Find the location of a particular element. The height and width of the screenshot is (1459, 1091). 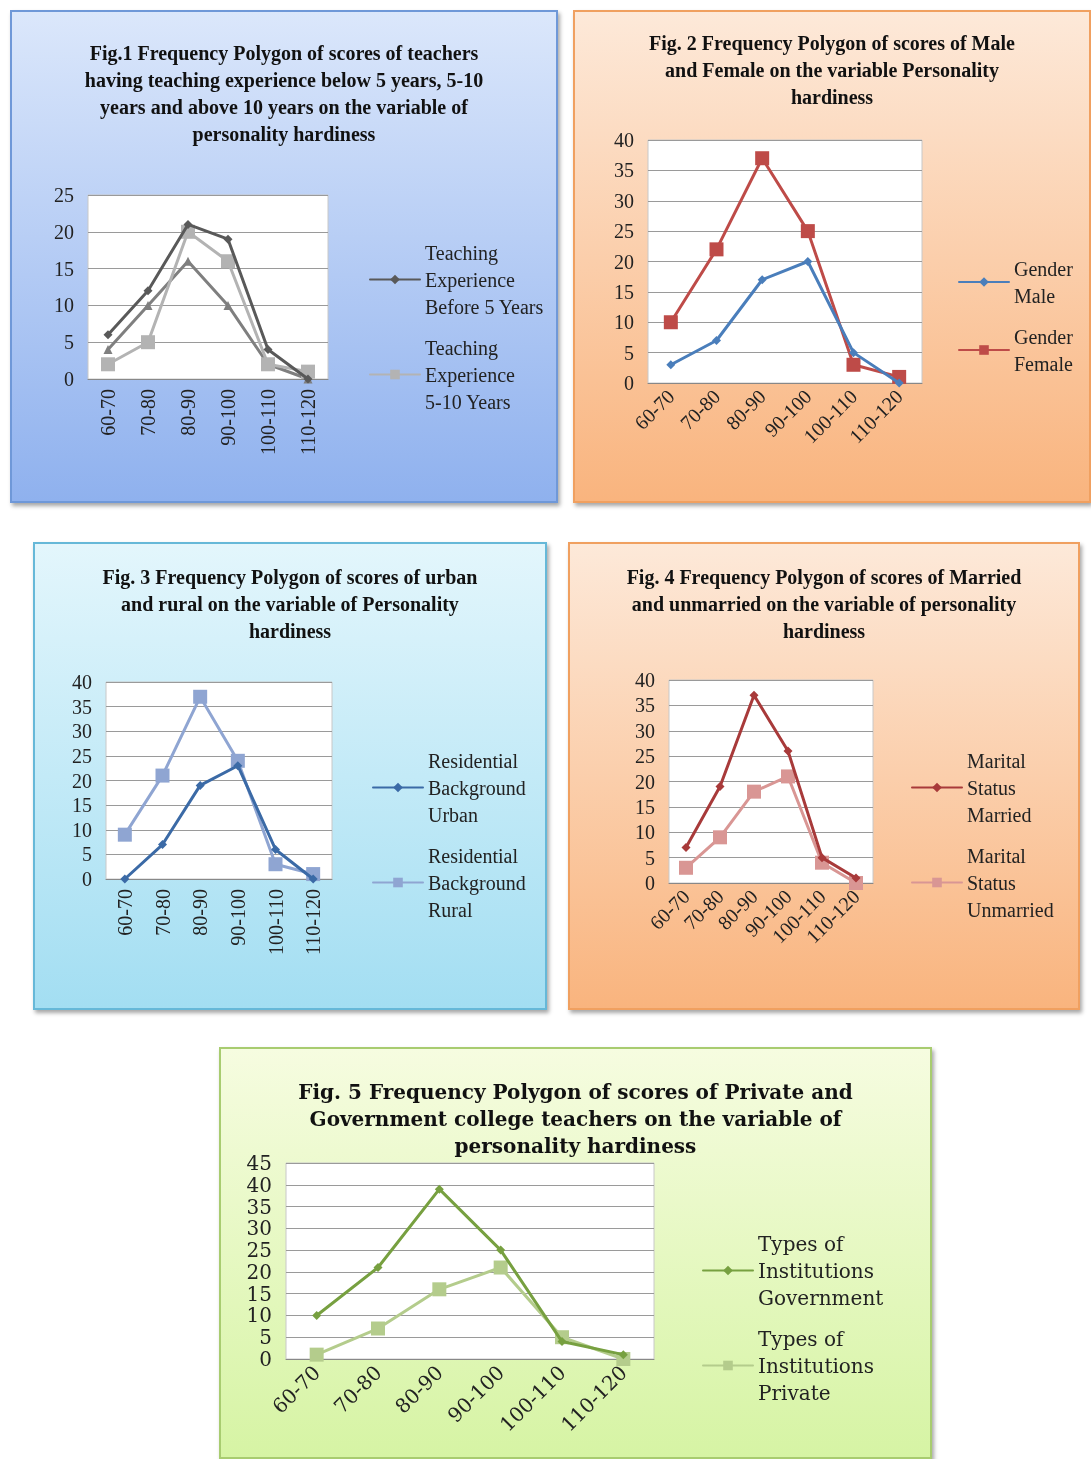

chart-title: Fig. 2 Frequency Polygon of scores of Male and Female on the variable Personality hardiness is located at coordinates (832, 70).